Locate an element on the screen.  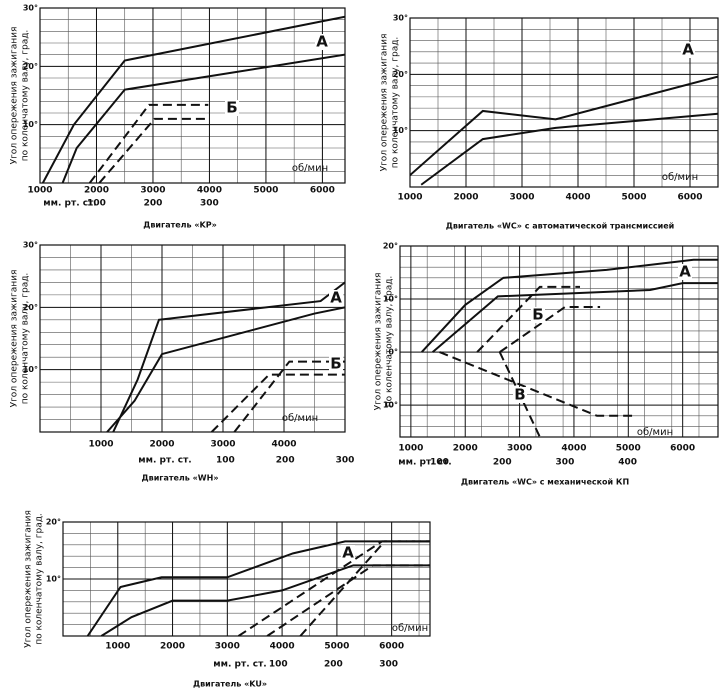
curve-label: В is located at coordinates (519, 395).